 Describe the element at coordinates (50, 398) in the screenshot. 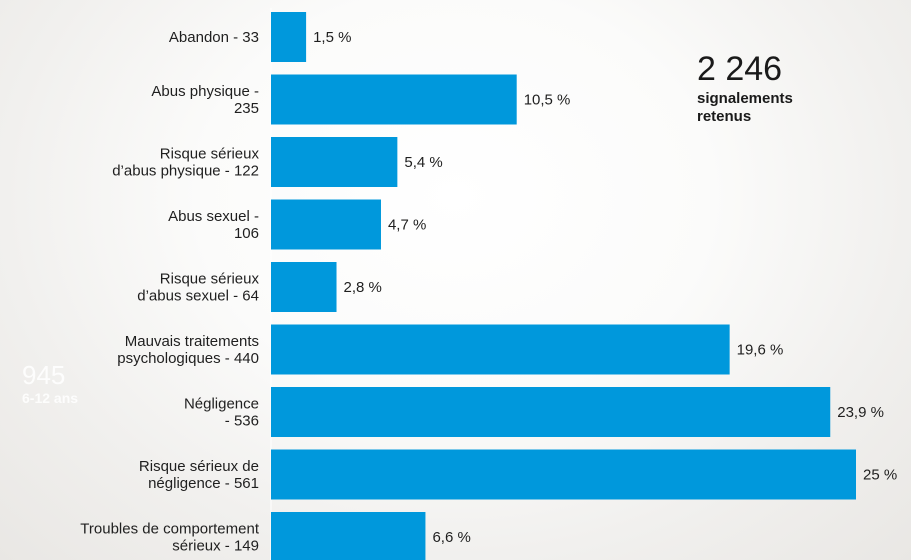

I see `watermark-caption: 6-12 ans` at that location.